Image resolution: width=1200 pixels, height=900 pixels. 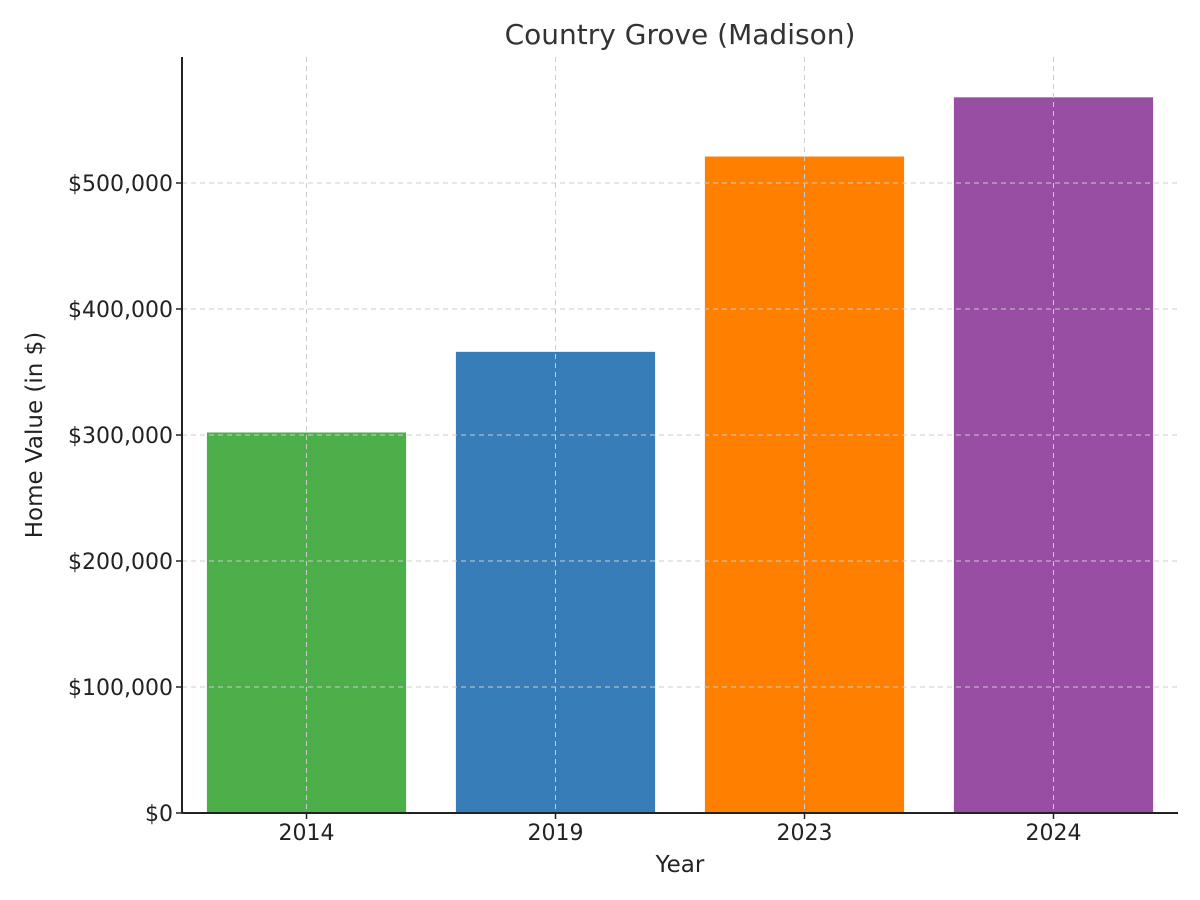 I want to click on y-tick-label: $400,000, so click(x=120, y=310).